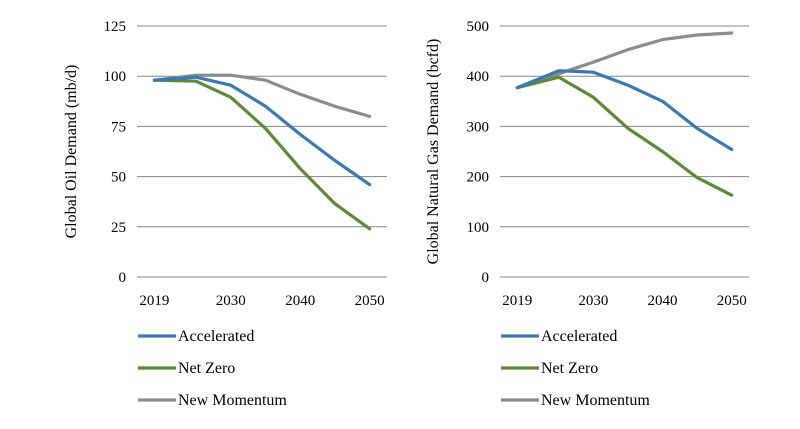  What do you see at coordinates (71, 152) in the screenshot?
I see `y-axis-label: Global Oil Demand (mb/d)` at bounding box center [71, 152].